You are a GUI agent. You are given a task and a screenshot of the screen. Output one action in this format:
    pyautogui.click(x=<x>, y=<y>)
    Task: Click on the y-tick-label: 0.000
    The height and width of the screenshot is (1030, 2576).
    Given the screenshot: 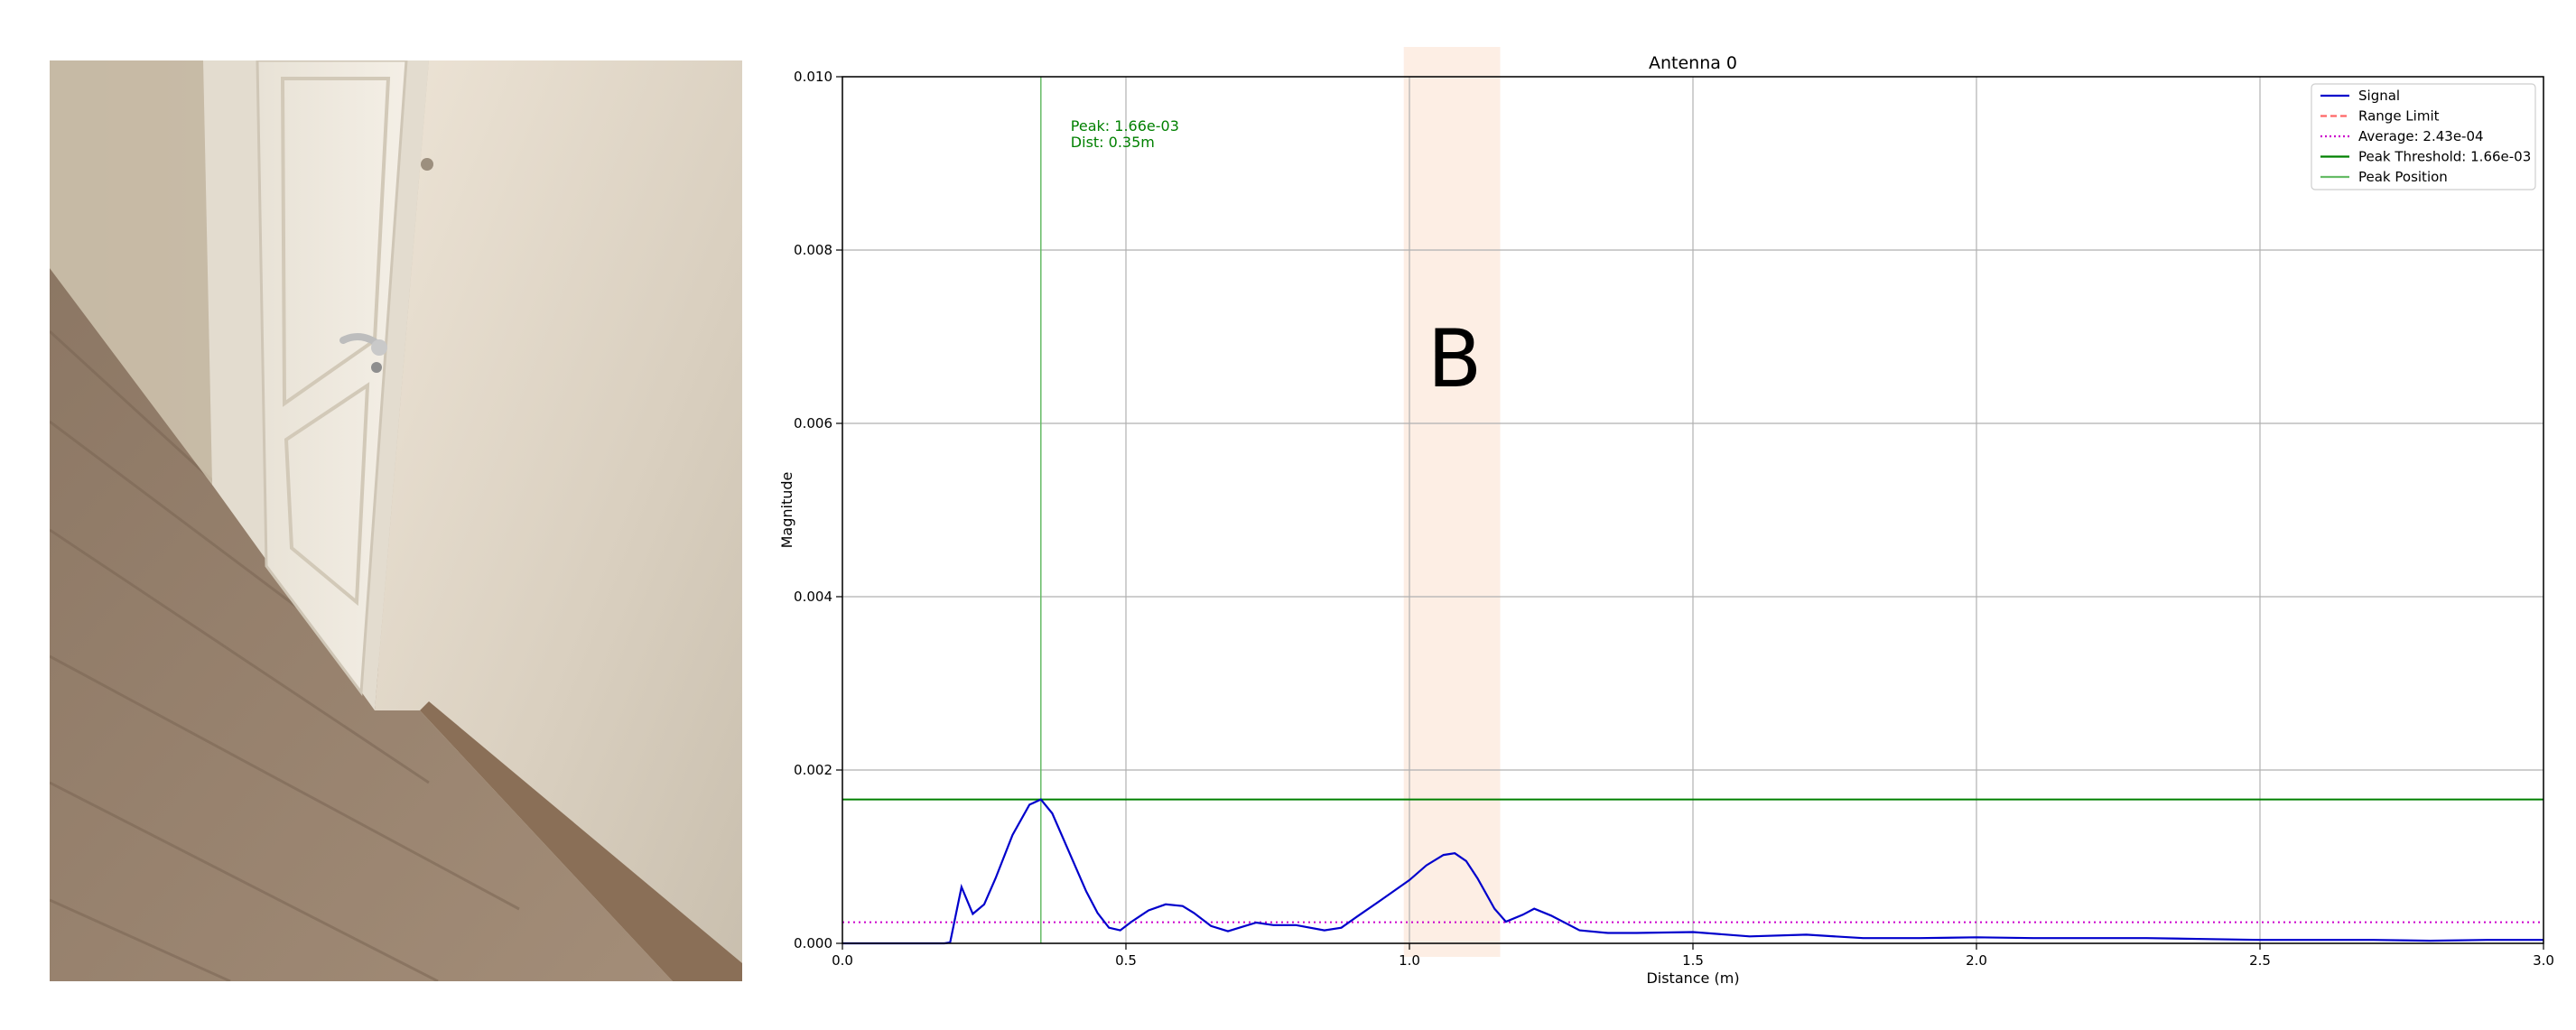 What is the action you would take?
    pyautogui.click(x=813, y=943)
    